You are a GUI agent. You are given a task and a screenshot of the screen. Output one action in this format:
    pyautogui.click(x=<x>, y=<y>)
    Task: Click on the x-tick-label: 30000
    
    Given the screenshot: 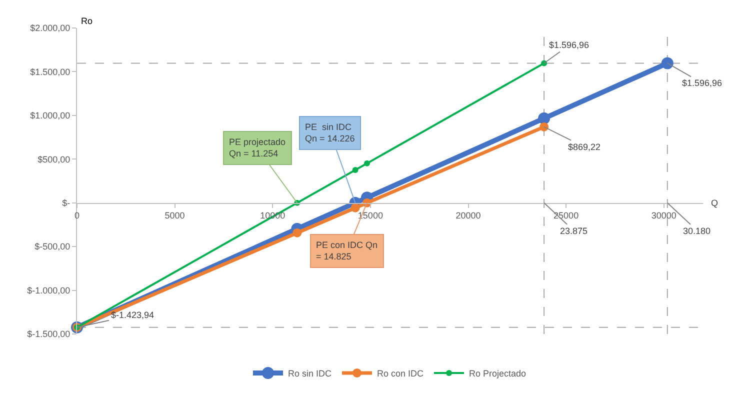 What is the action you would take?
    pyautogui.click(x=663, y=215)
    